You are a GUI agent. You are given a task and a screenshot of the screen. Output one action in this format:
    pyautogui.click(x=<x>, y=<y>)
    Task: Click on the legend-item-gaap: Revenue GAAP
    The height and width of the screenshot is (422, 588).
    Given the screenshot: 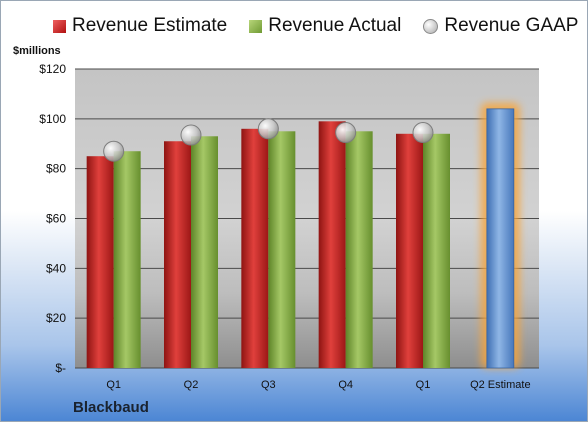 What is the action you would take?
    pyautogui.click(x=500, y=26)
    